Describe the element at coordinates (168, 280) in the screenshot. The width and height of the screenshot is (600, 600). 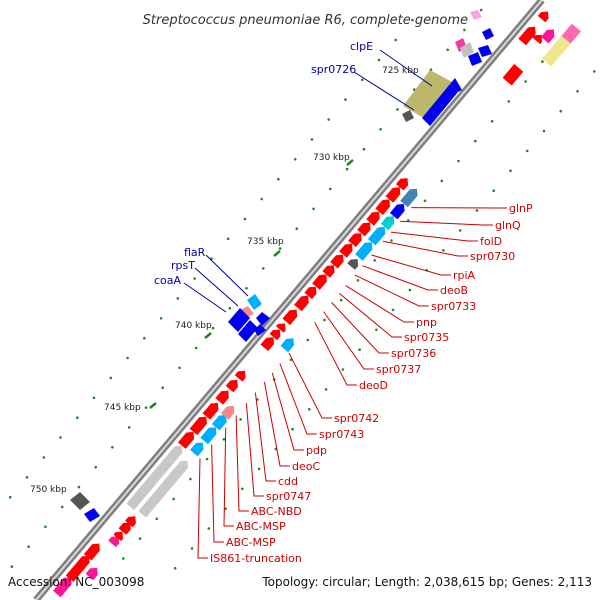
I see `gene-label: coaA` at that location.